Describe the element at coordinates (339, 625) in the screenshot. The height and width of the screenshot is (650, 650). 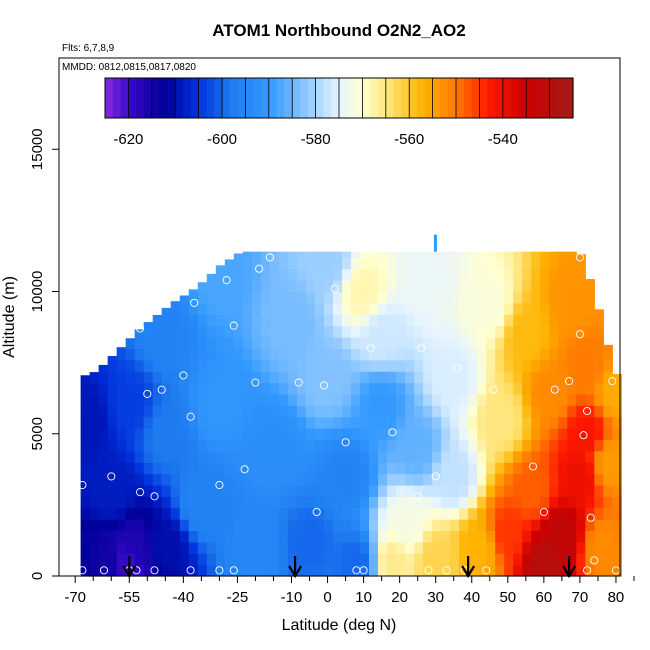
I see `x-axis-label: Latitude (deg N)` at that location.